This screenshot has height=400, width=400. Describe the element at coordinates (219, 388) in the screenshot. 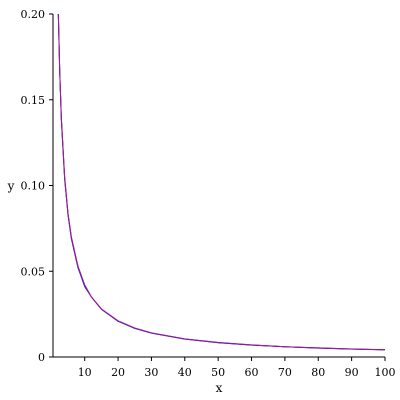

I see `x-axis-title: x` at that location.